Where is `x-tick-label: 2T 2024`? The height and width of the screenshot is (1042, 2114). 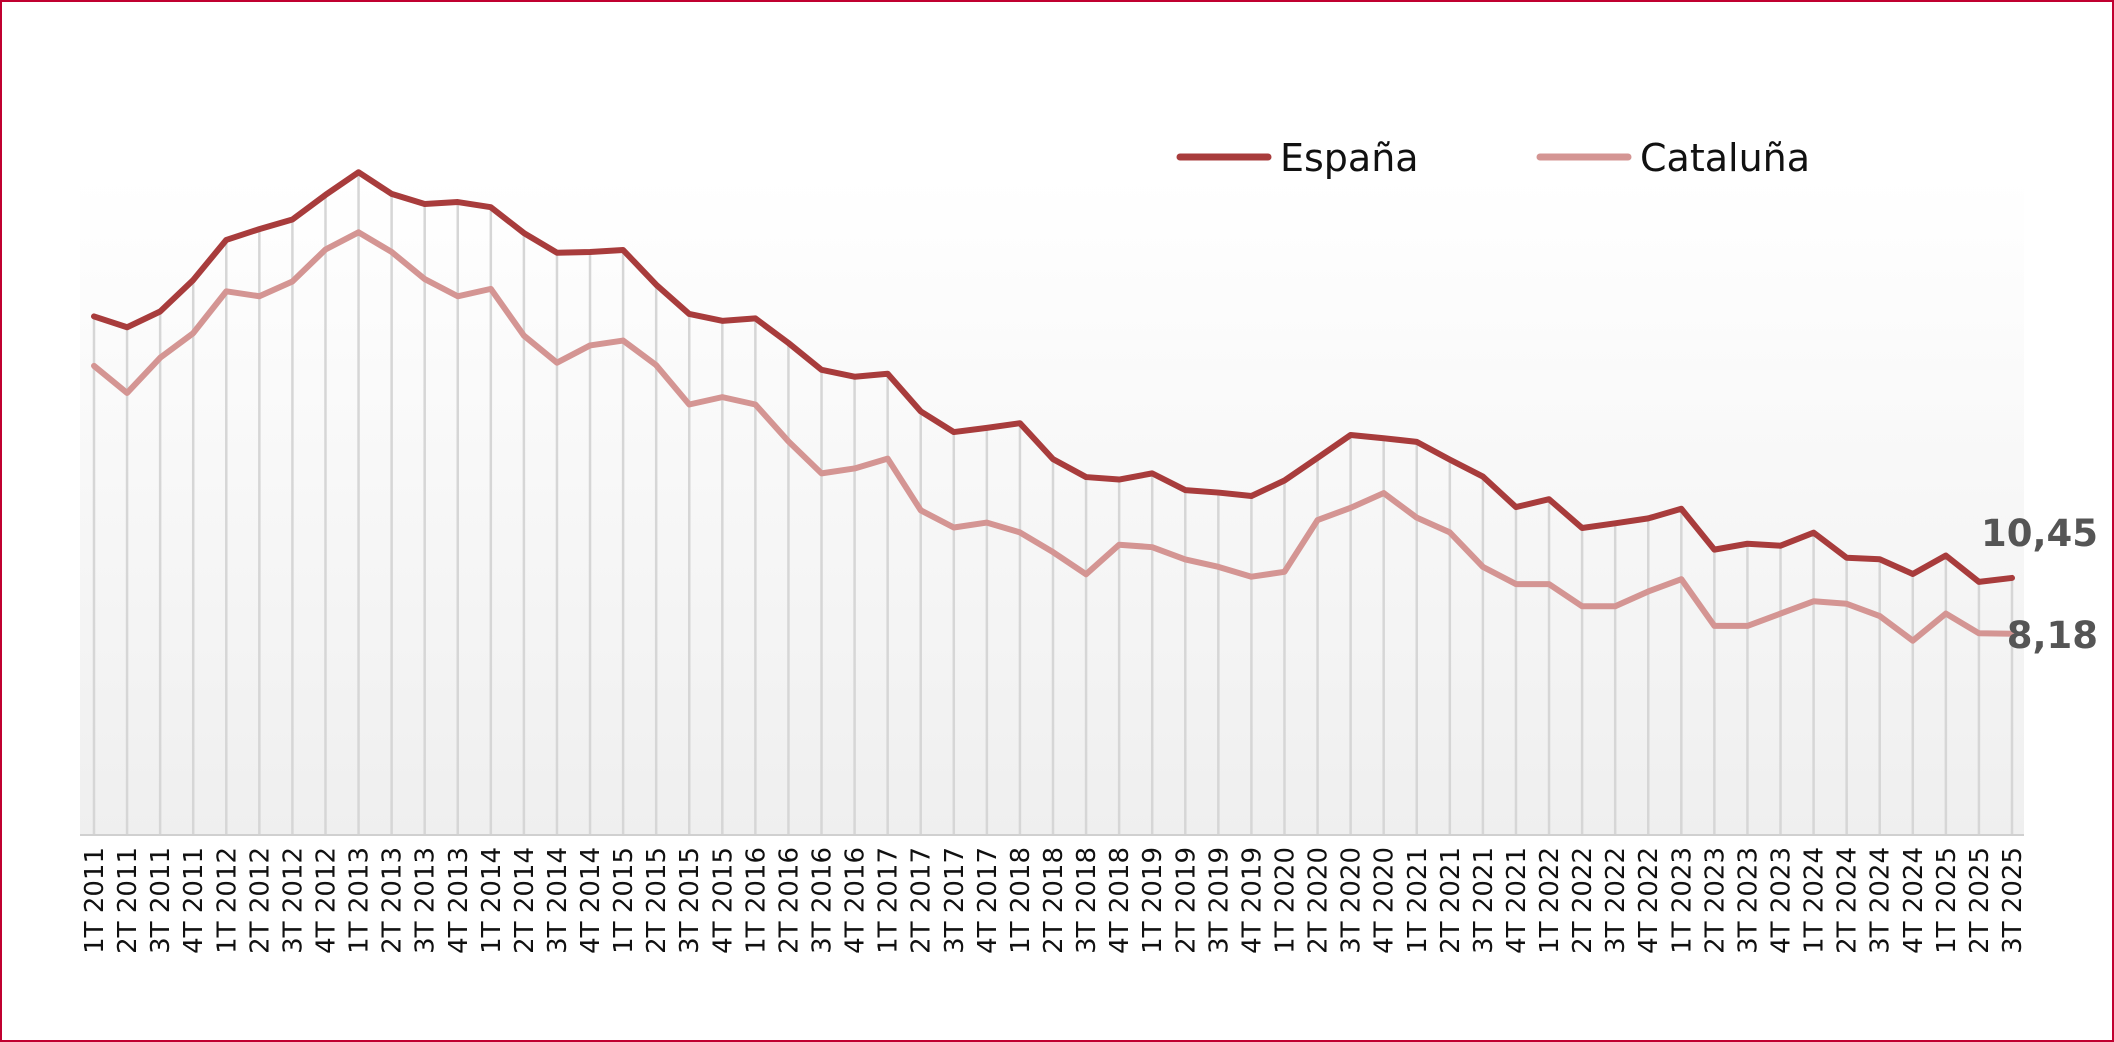
x-tick-label: 2T 2024 is located at coordinates (1848, 900).